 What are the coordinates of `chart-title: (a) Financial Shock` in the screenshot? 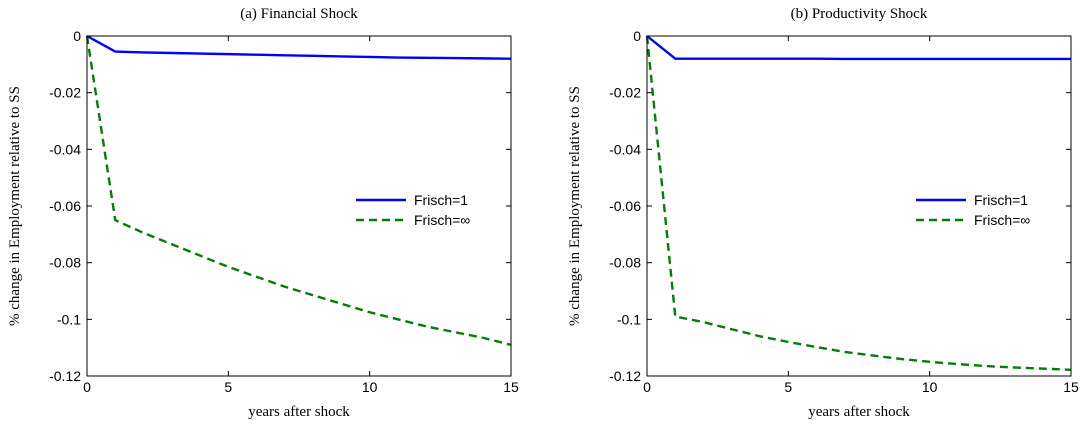 It's located at (299, 14).